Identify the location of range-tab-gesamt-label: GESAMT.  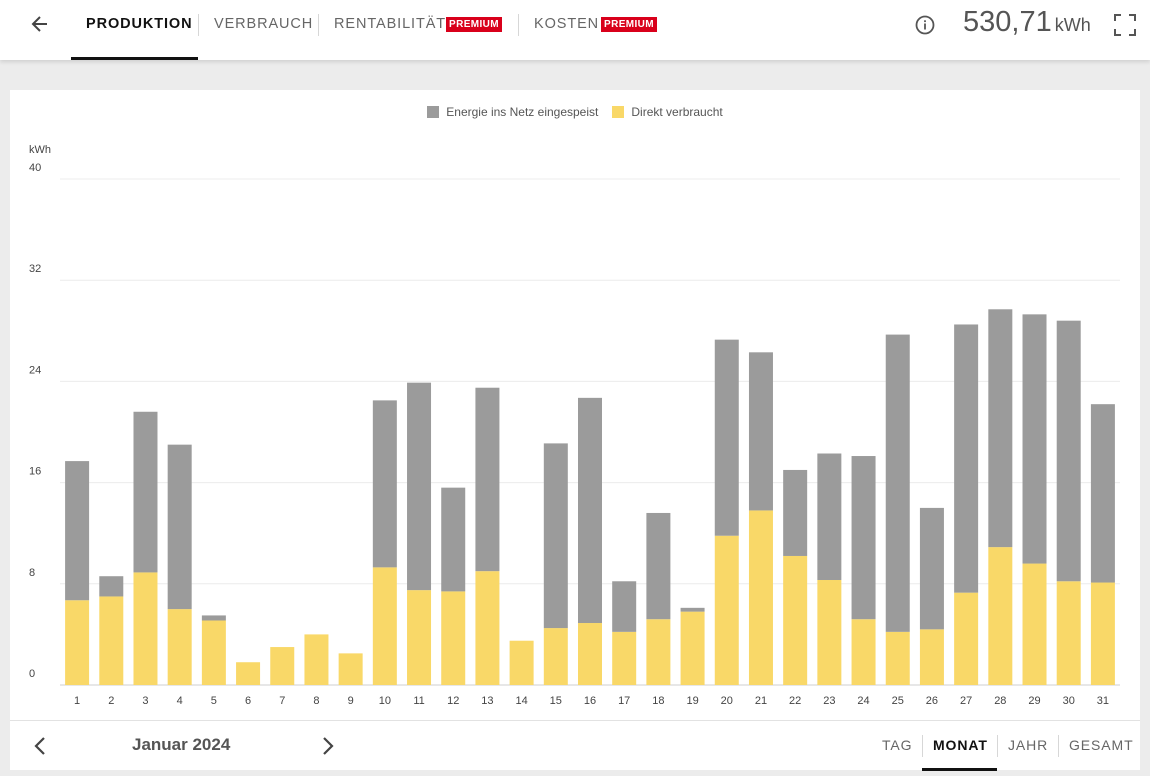
(1101, 745).